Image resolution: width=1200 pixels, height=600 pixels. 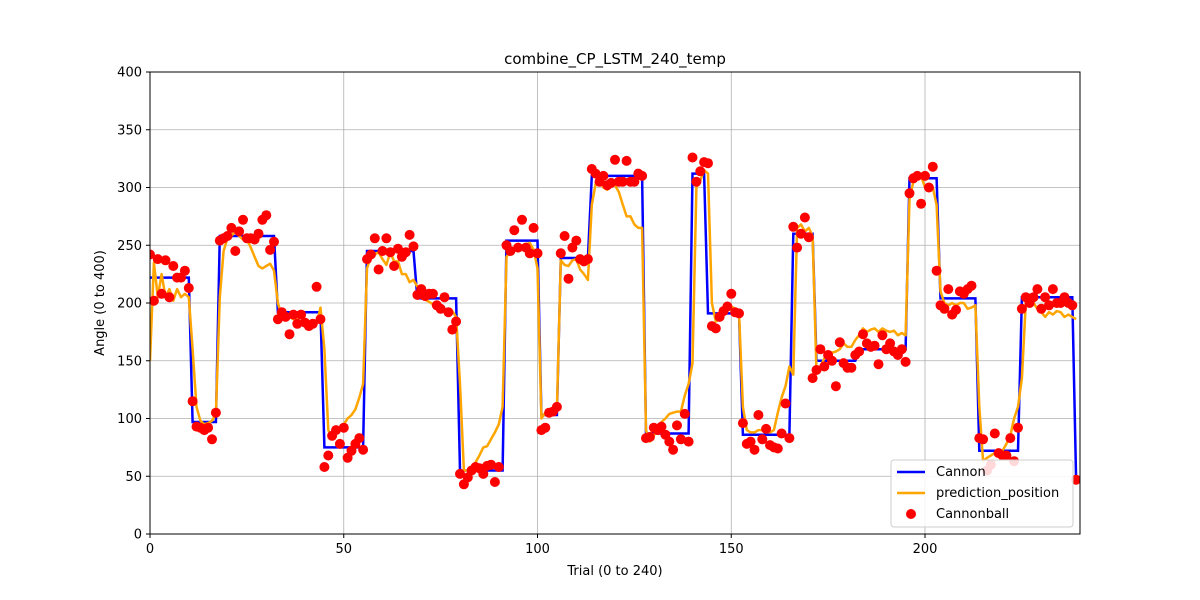 I want to click on x-tick-label: 150, so click(x=731, y=549).